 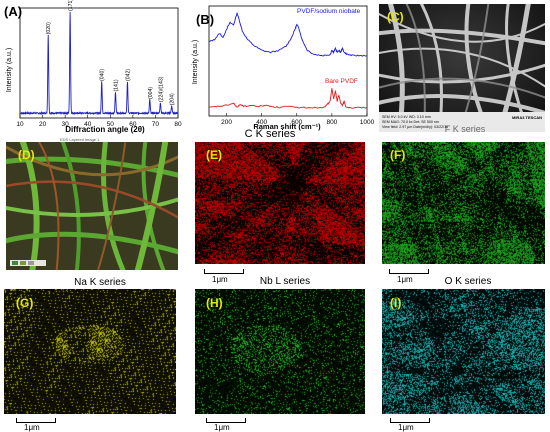 I want to click on xrd-peak-label: (204), so click(x=173, y=99).